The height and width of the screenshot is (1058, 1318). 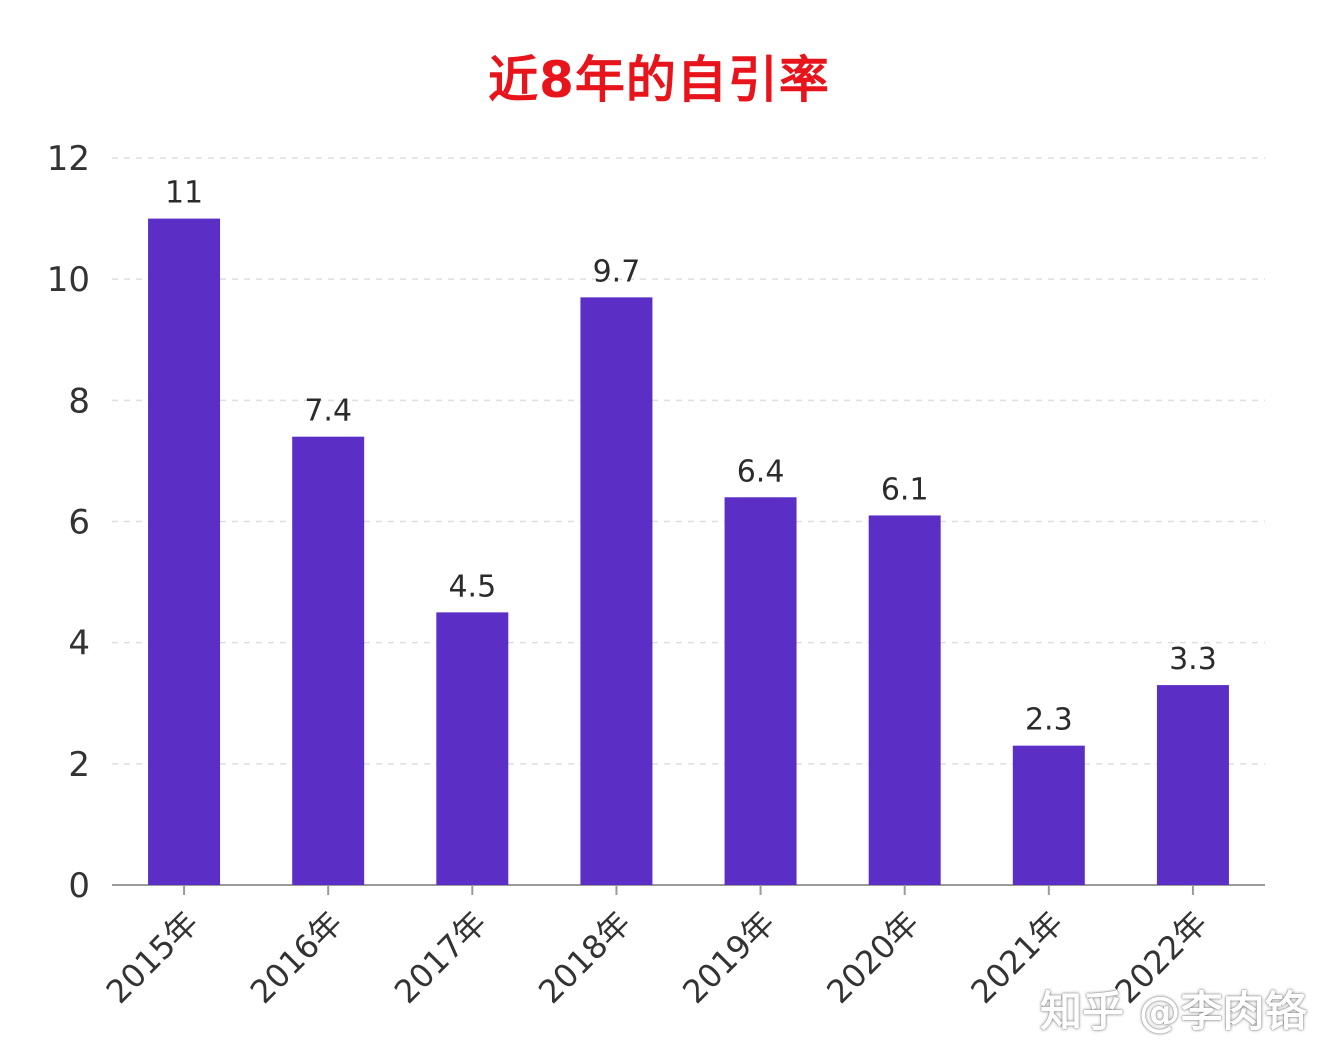 What do you see at coordinates (1193, 659) in the screenshot?
I see `data-label: 3.3` at bounding box center [1193, 659].